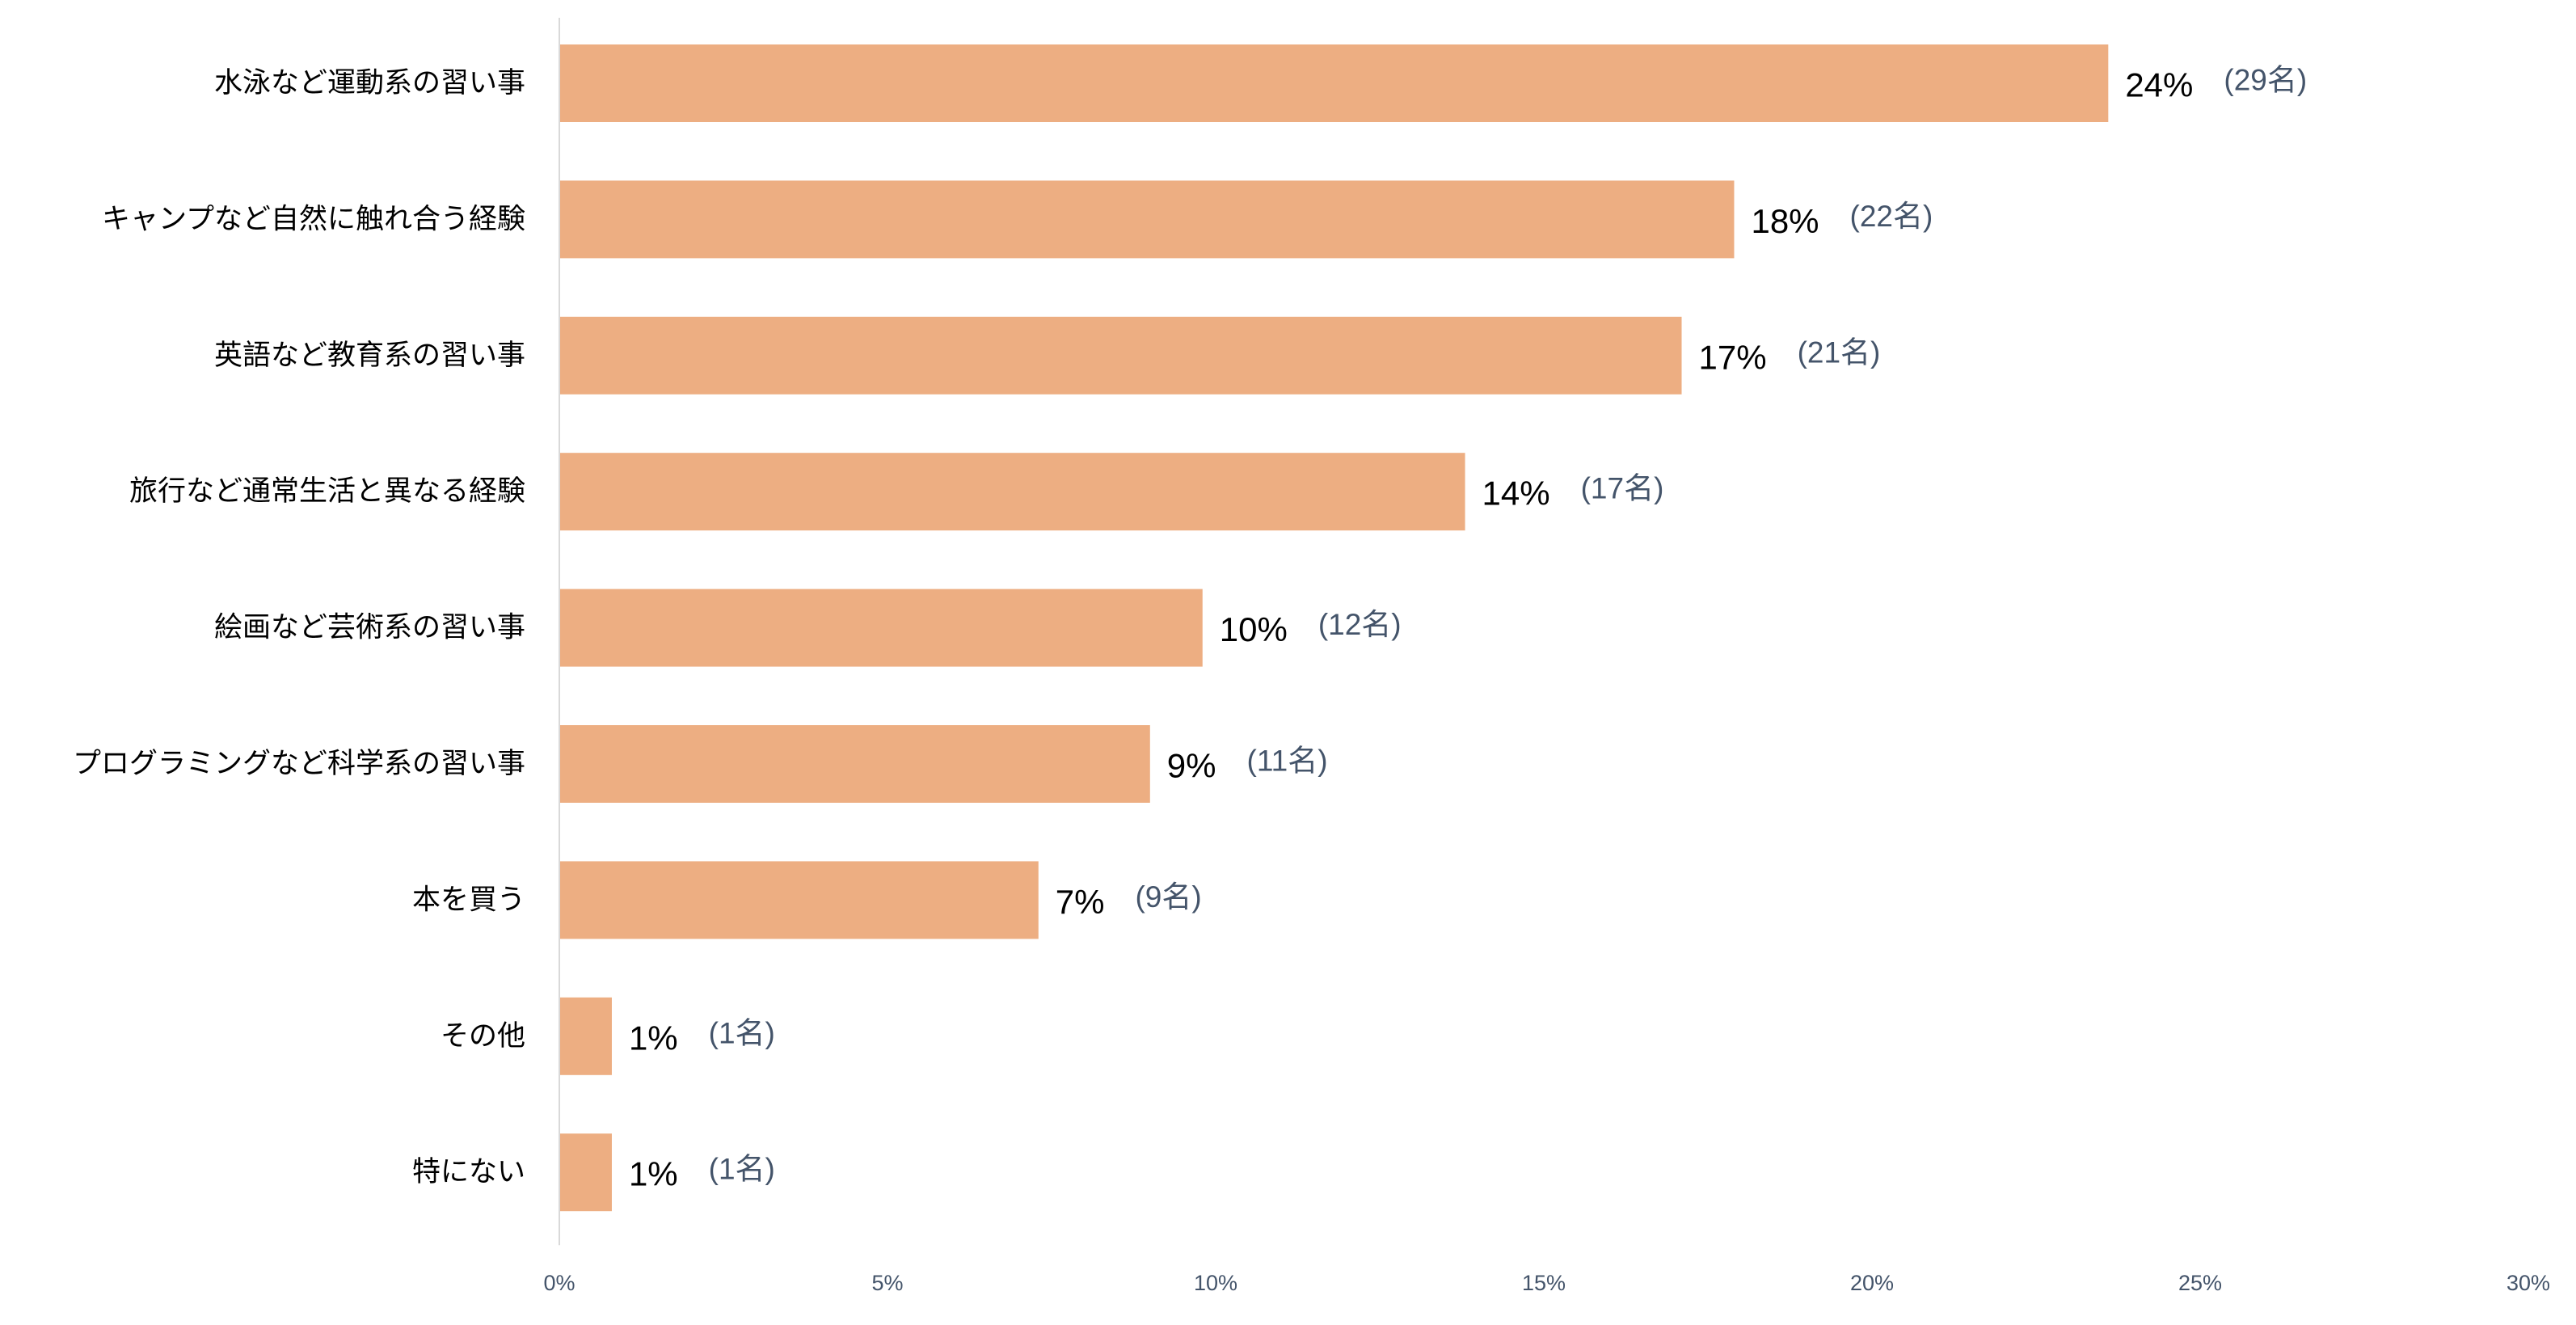 The image size is (2576, 1325). What do you see at coordinates (314, 219) in the screenshot?
I see `category-label: キャンプなど自然に触れ合う経験` at bounding box center [314, 219].